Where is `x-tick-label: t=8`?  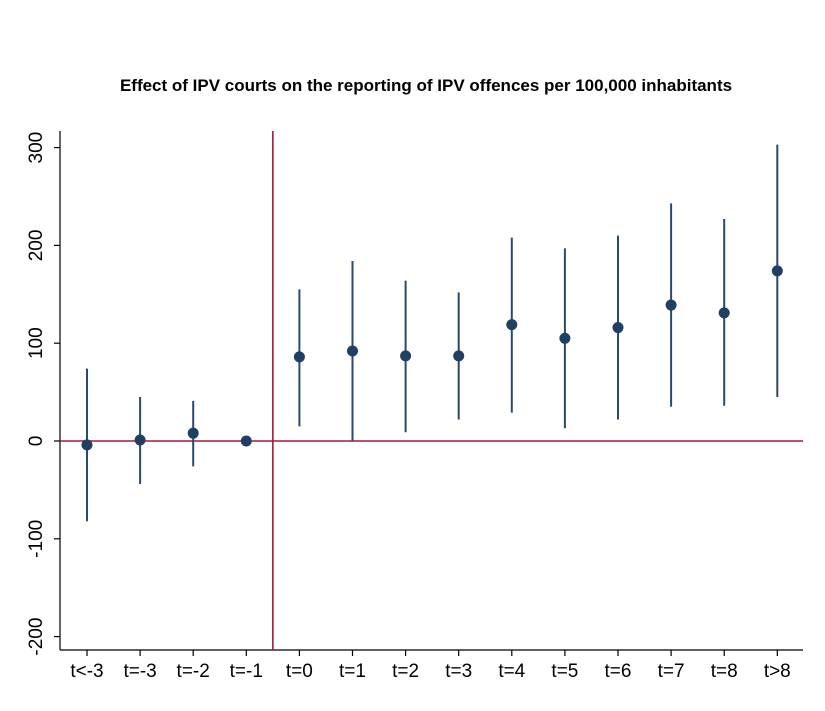 x-tick-label: t=8 is located at coordinates (724, 671).